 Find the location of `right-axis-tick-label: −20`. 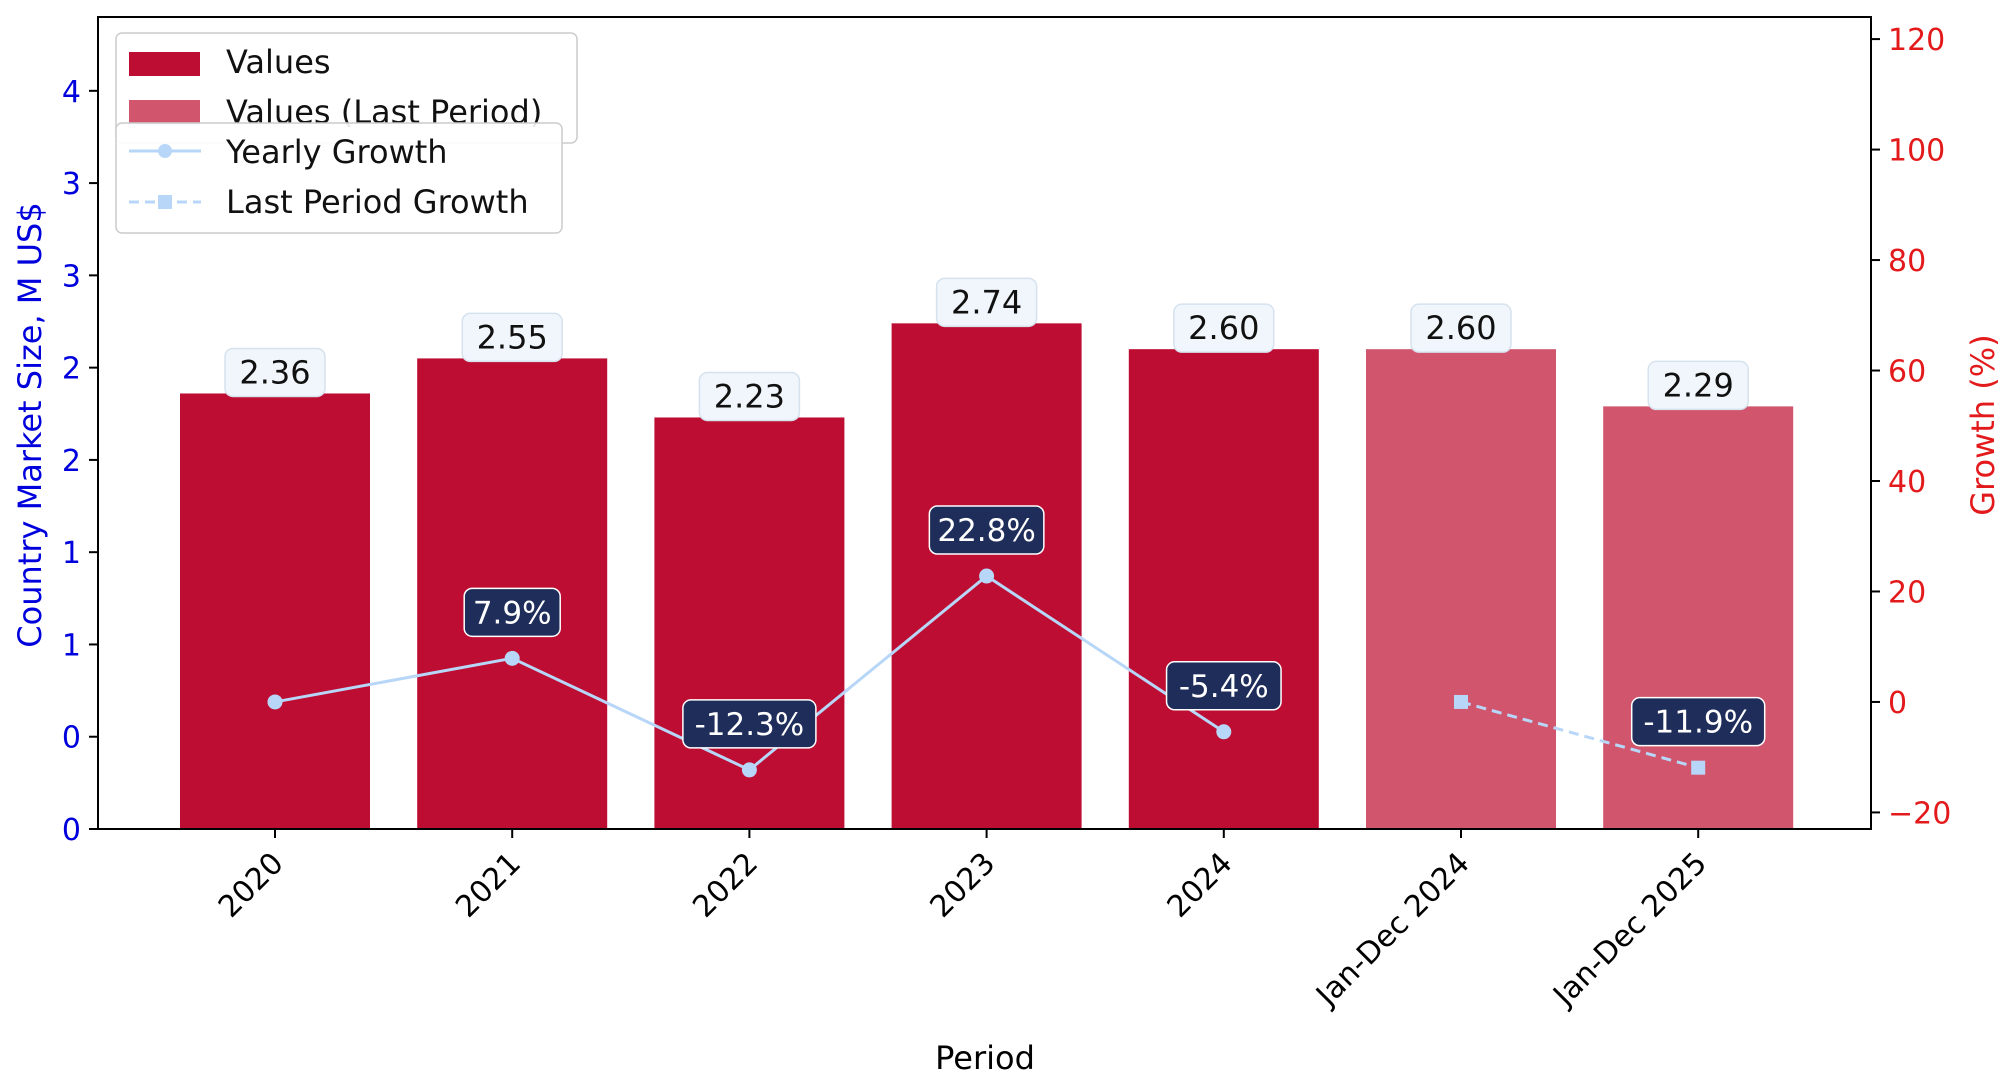

right-axis-tick-label: −20 is located at coordinates (1919, 813).